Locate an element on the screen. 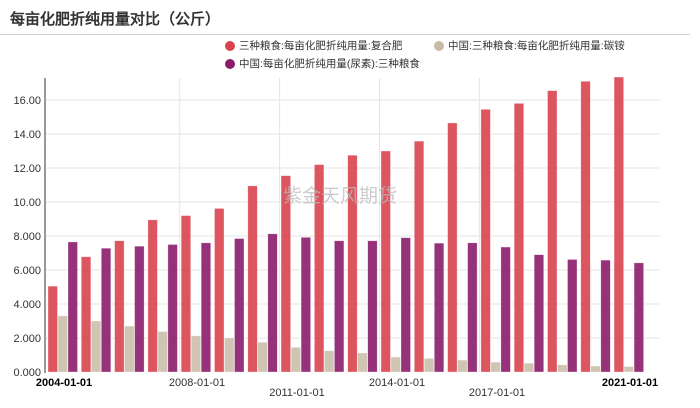  y-tick-label: 8.000 is located at coordinates (27, 237).